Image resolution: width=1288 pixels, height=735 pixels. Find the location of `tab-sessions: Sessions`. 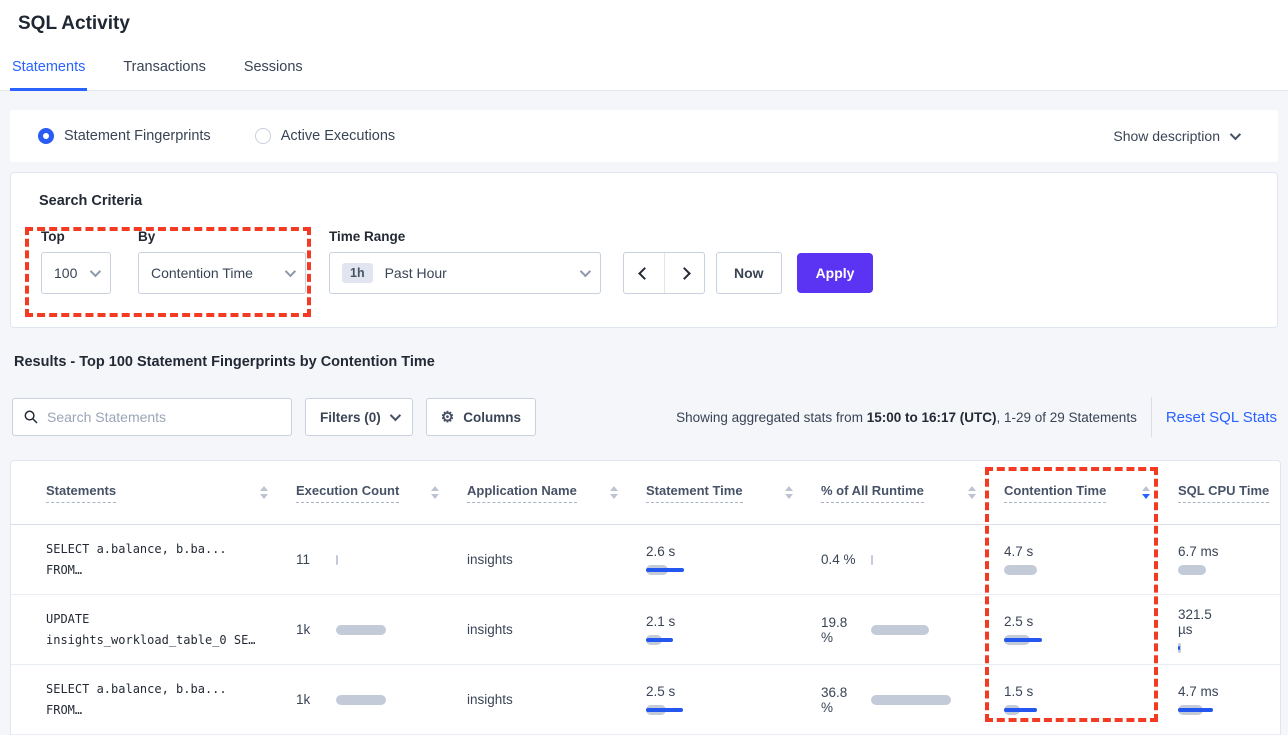

tab-sessions: Sessions is located at coordinates (273, 67).